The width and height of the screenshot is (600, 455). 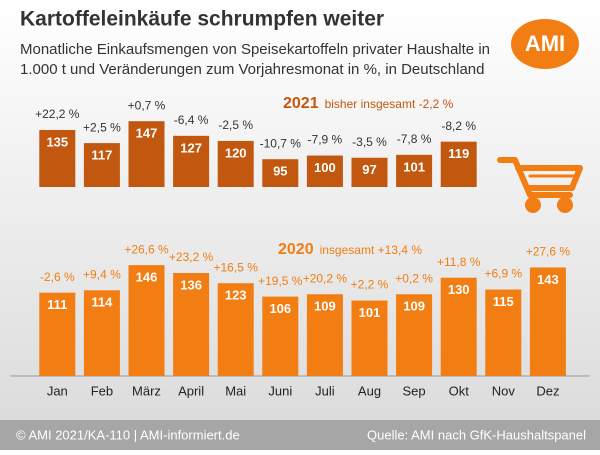 What do you see at coordinates (280, 281) in the screenshot?
I see `change-label: +19,5 %` at bounding box center [280, 281].